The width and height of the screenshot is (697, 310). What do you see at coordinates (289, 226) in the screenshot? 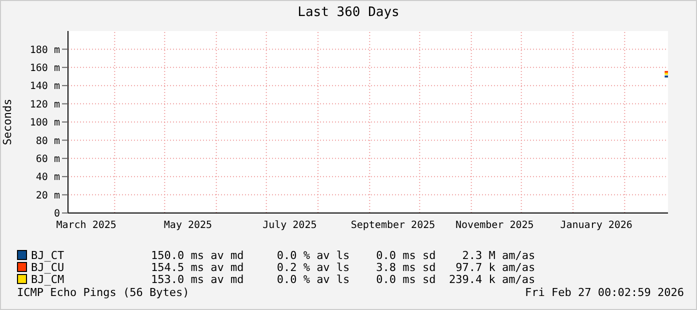
I see `x-tick-label: July 2025` at bounding box center [289, 226].